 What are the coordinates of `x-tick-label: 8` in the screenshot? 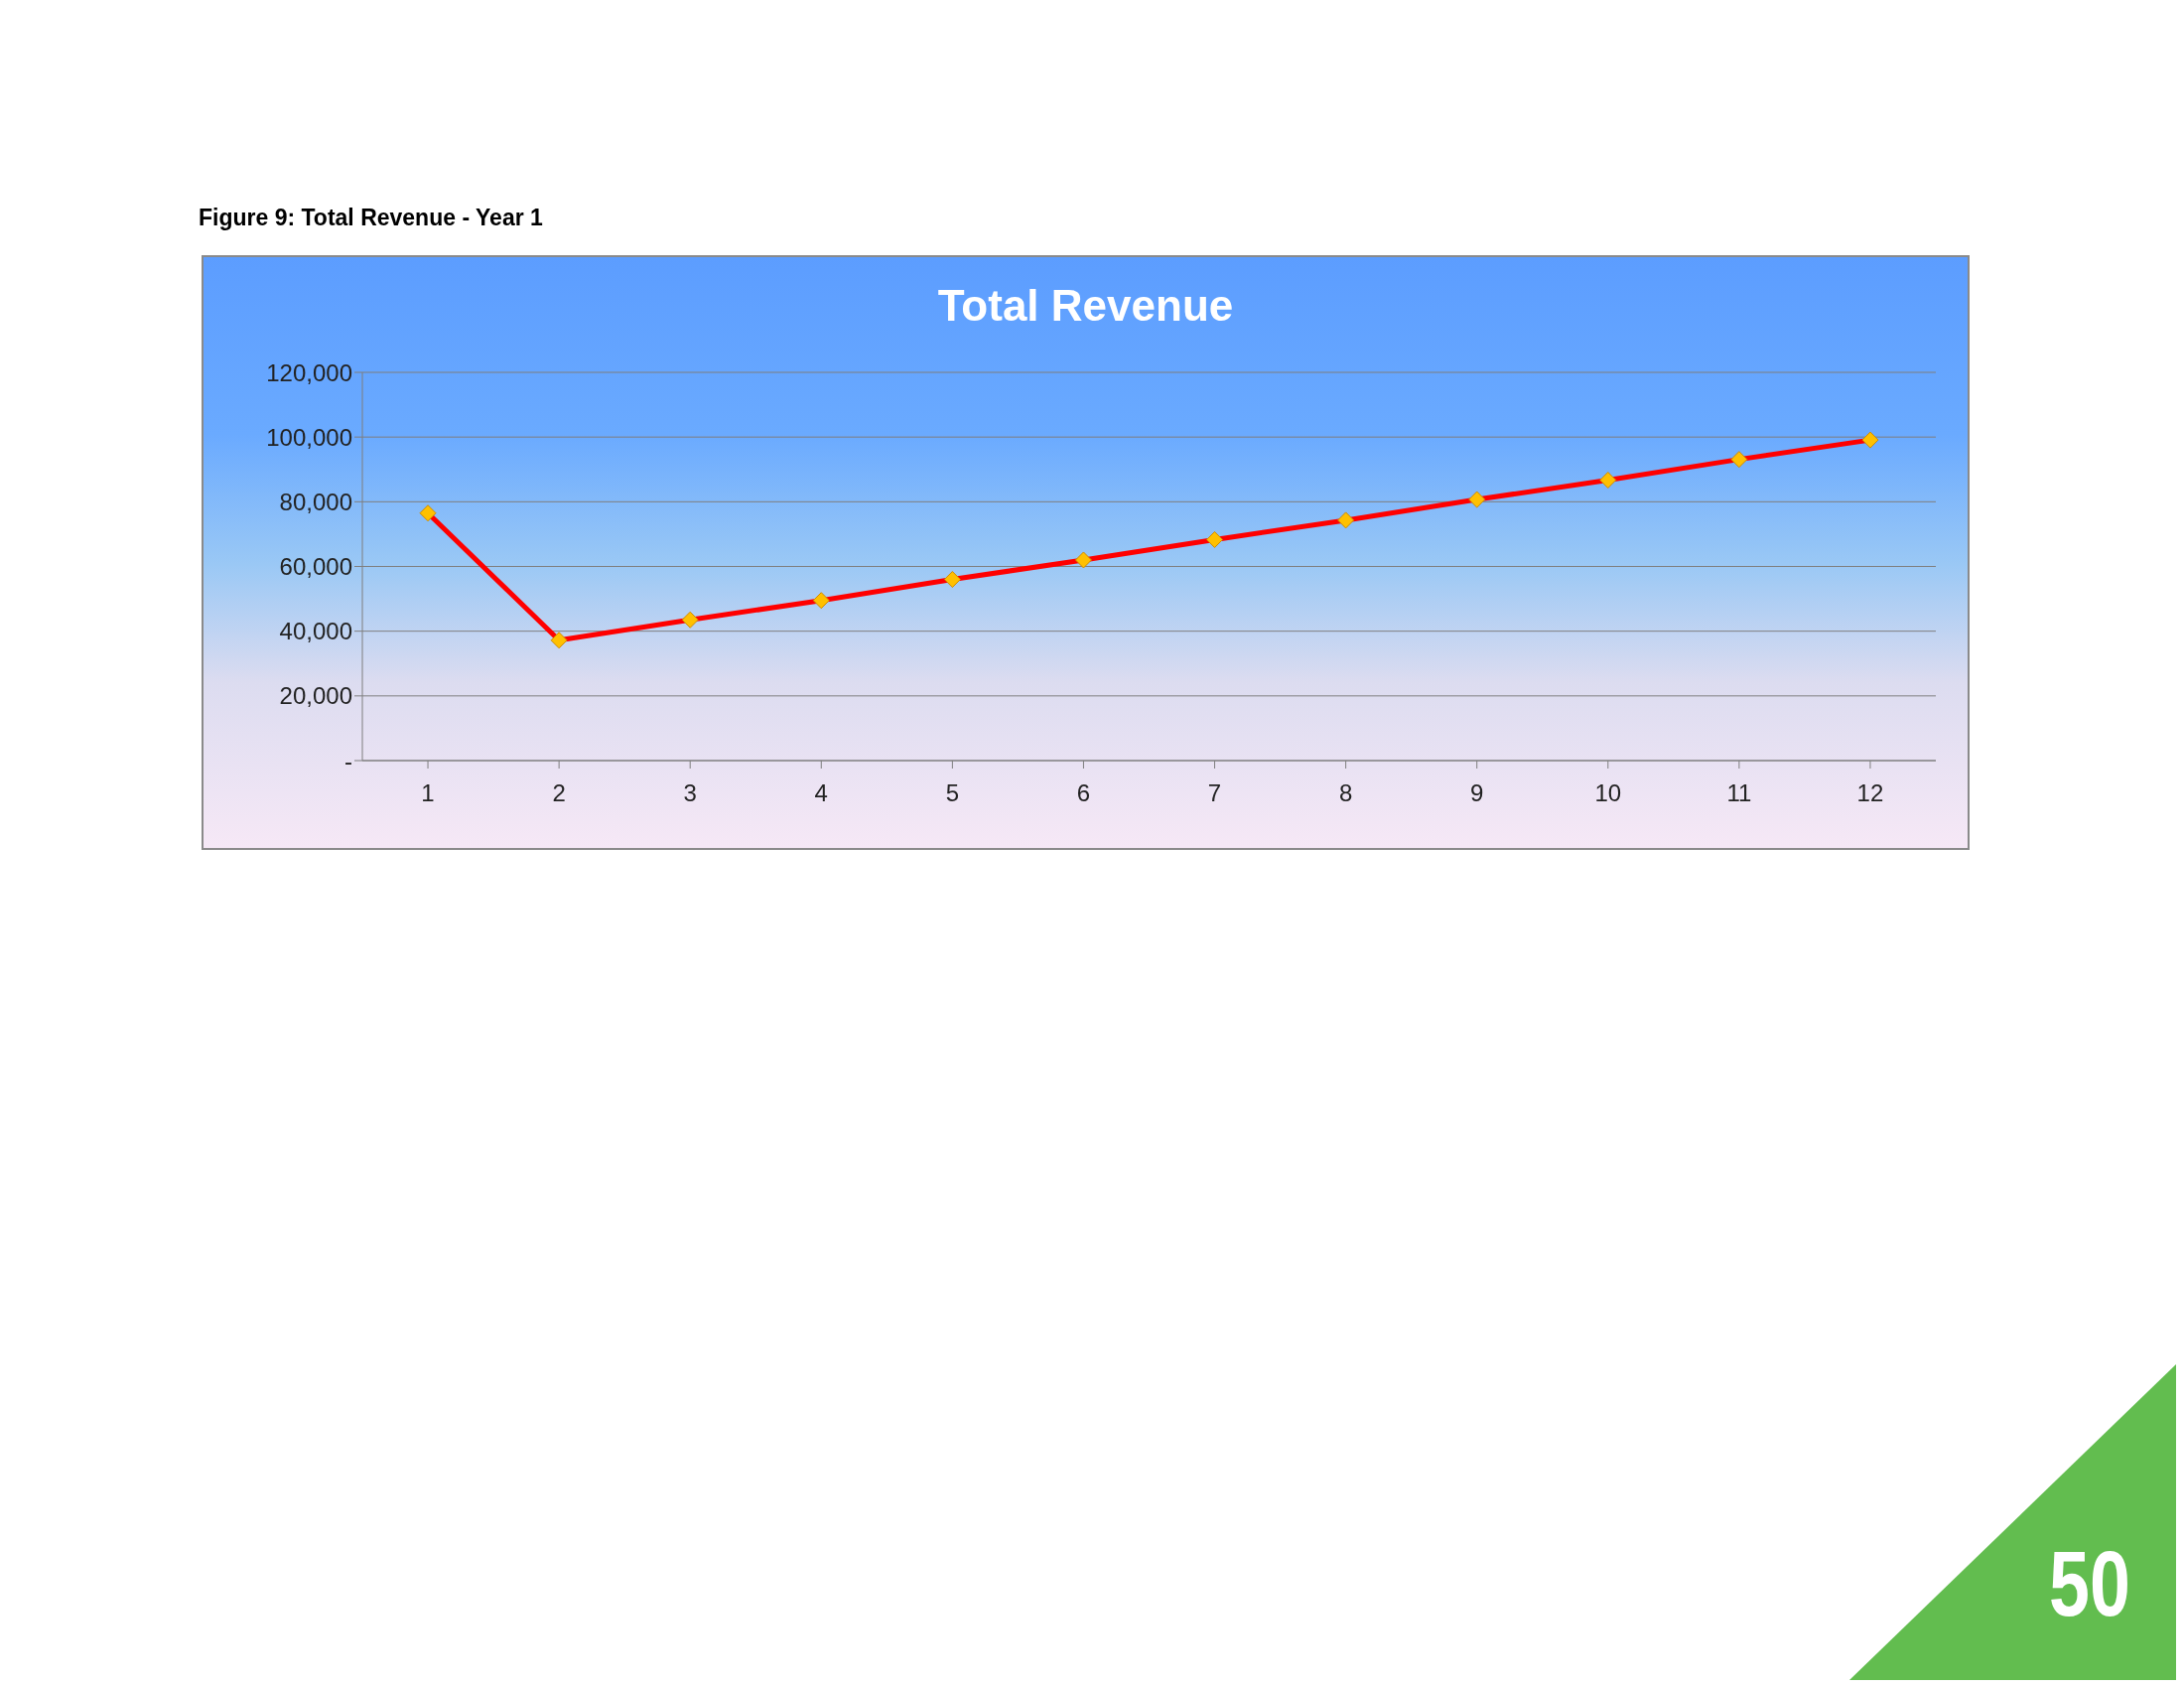 It's located at (1345, 793).